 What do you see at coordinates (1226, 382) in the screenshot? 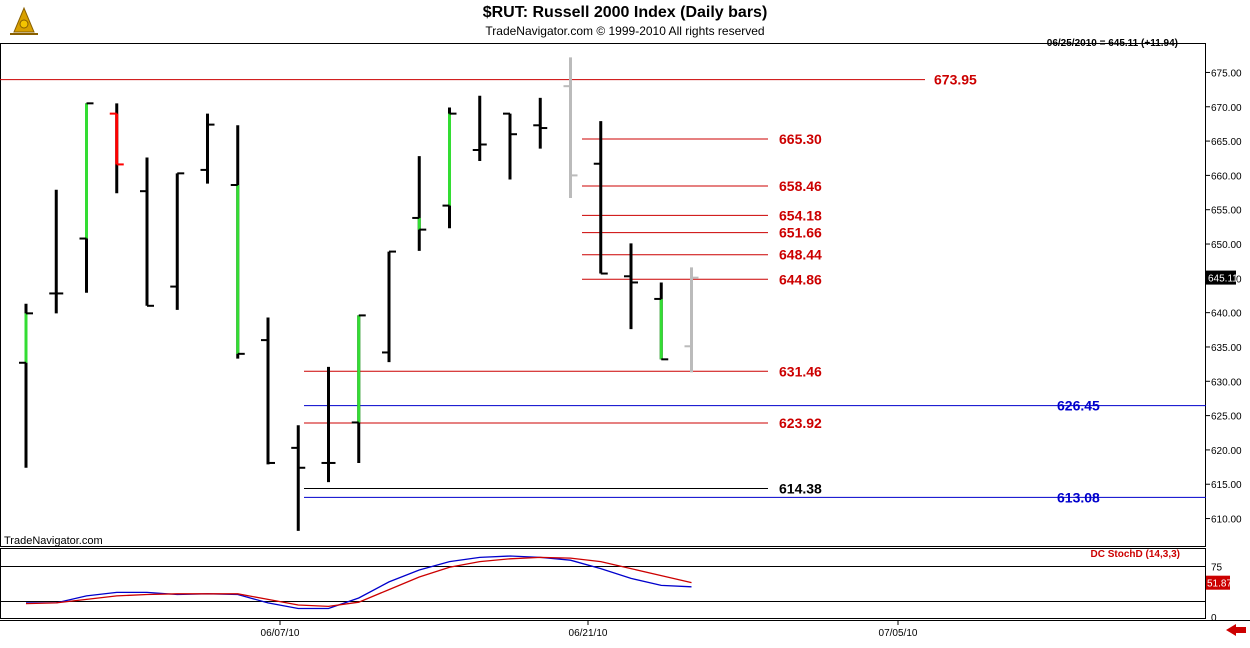
I see `y-tick-label: 630.00` at bounding box center [1226, 382].